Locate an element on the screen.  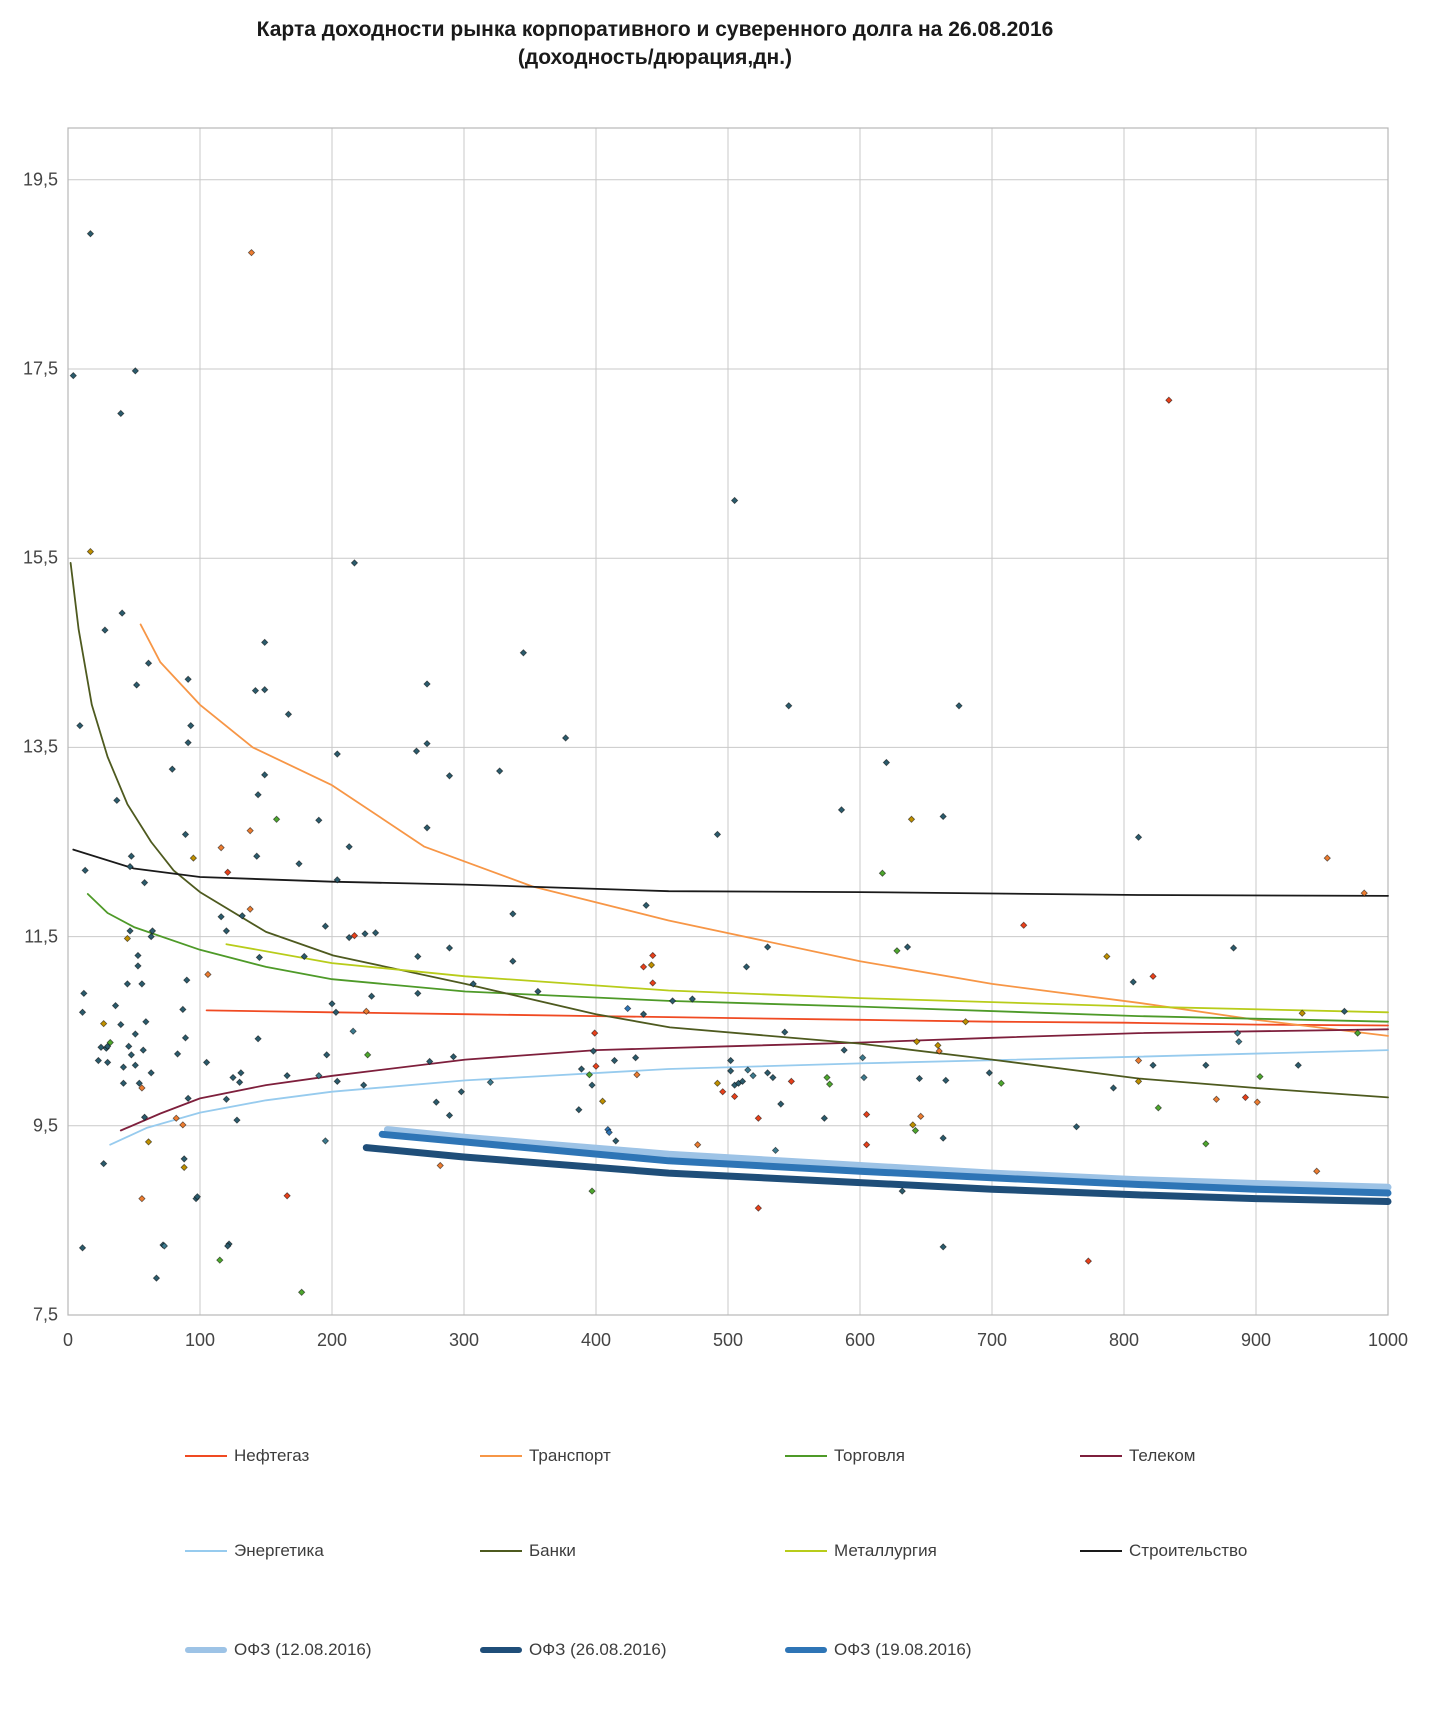
legend-item: ОФЗ (12.08.2016) is located at coordinates (278, 1650).